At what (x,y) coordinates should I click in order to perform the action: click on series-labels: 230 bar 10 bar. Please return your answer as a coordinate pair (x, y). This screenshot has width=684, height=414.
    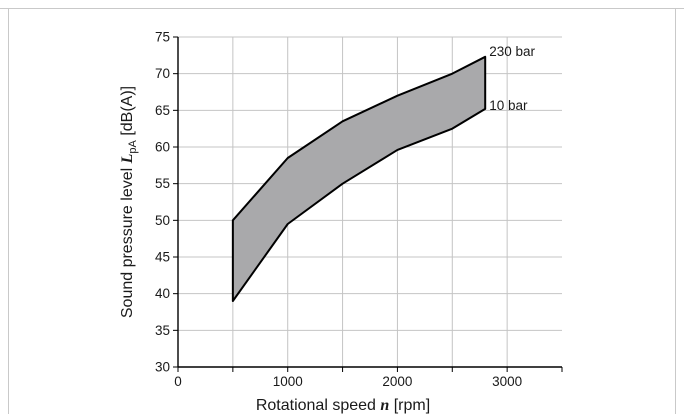
    Looking at the image, I should click on (512, 78).